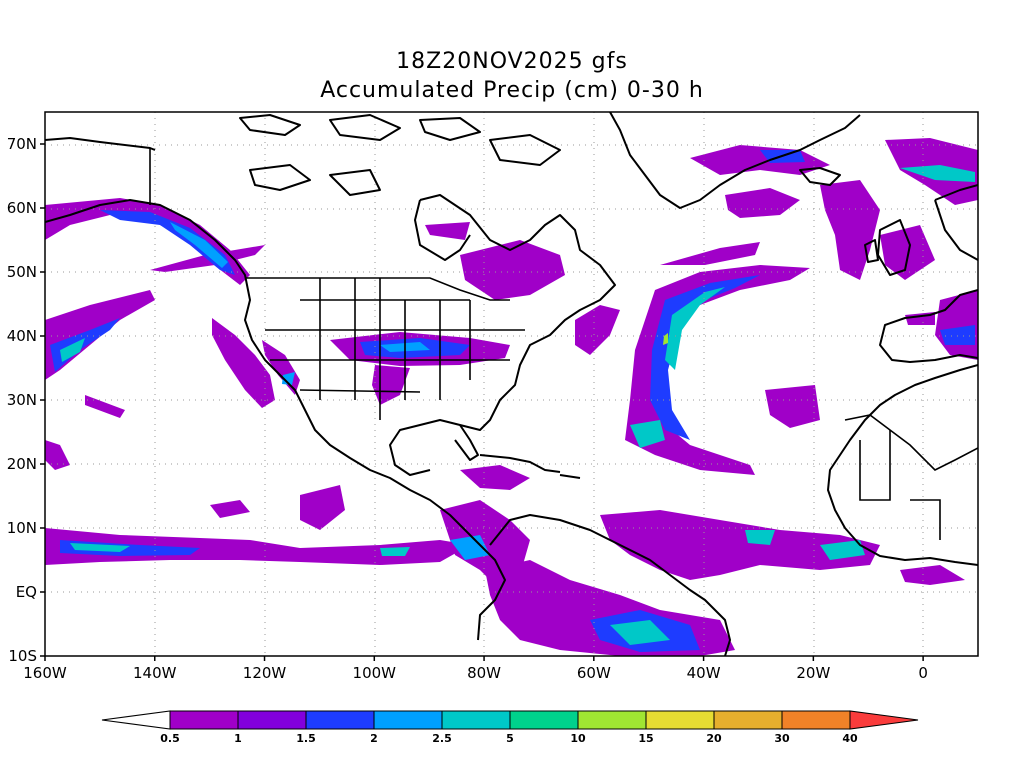  What do you see at coordinates (238, 738) in the screenshot?
I see `colorbar-level-label: 1` at bounding box center [238, 738].